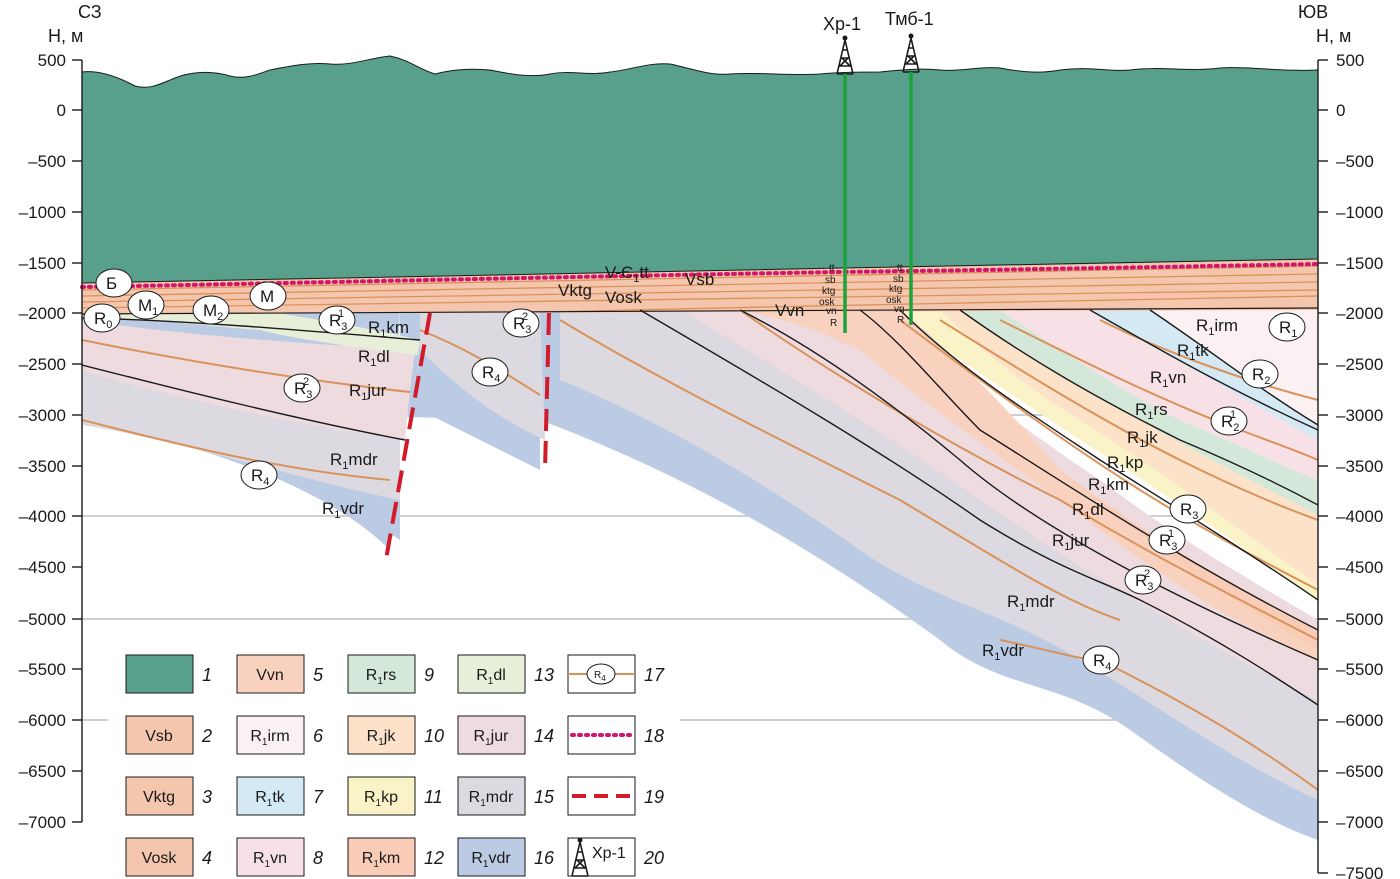 This screenshot has width=1400, height=879. I want to click on header-right-dir: ЮВ, so click(1313, 12).